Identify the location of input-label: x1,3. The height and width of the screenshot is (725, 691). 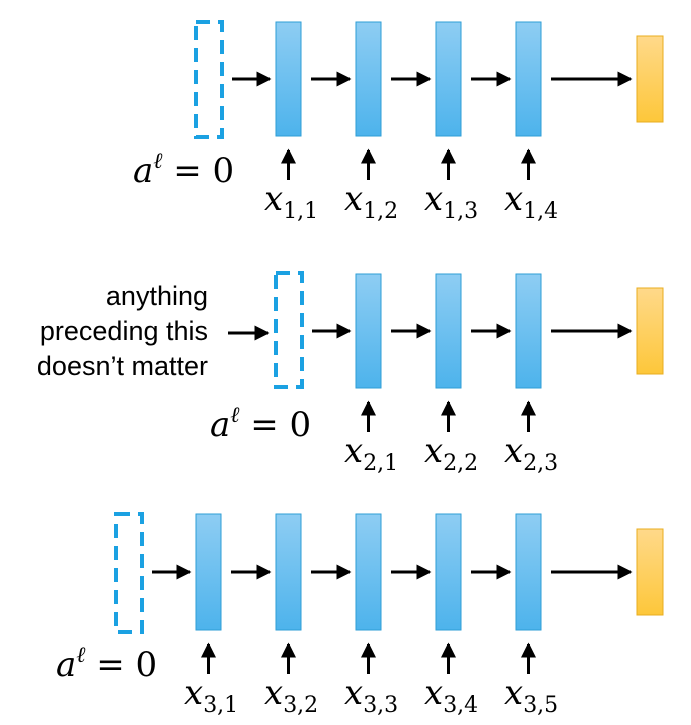
(451, 201).